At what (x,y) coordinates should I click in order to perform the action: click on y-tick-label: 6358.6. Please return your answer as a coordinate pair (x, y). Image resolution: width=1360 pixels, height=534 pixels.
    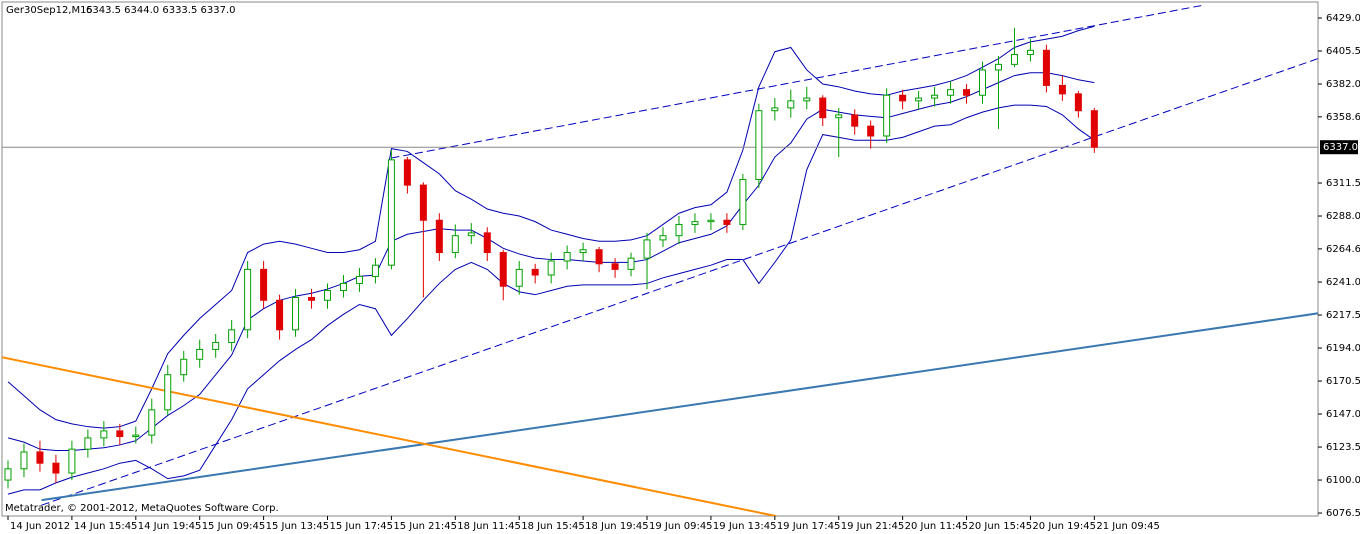
    Looking at the image, I should click on (1343, 117).